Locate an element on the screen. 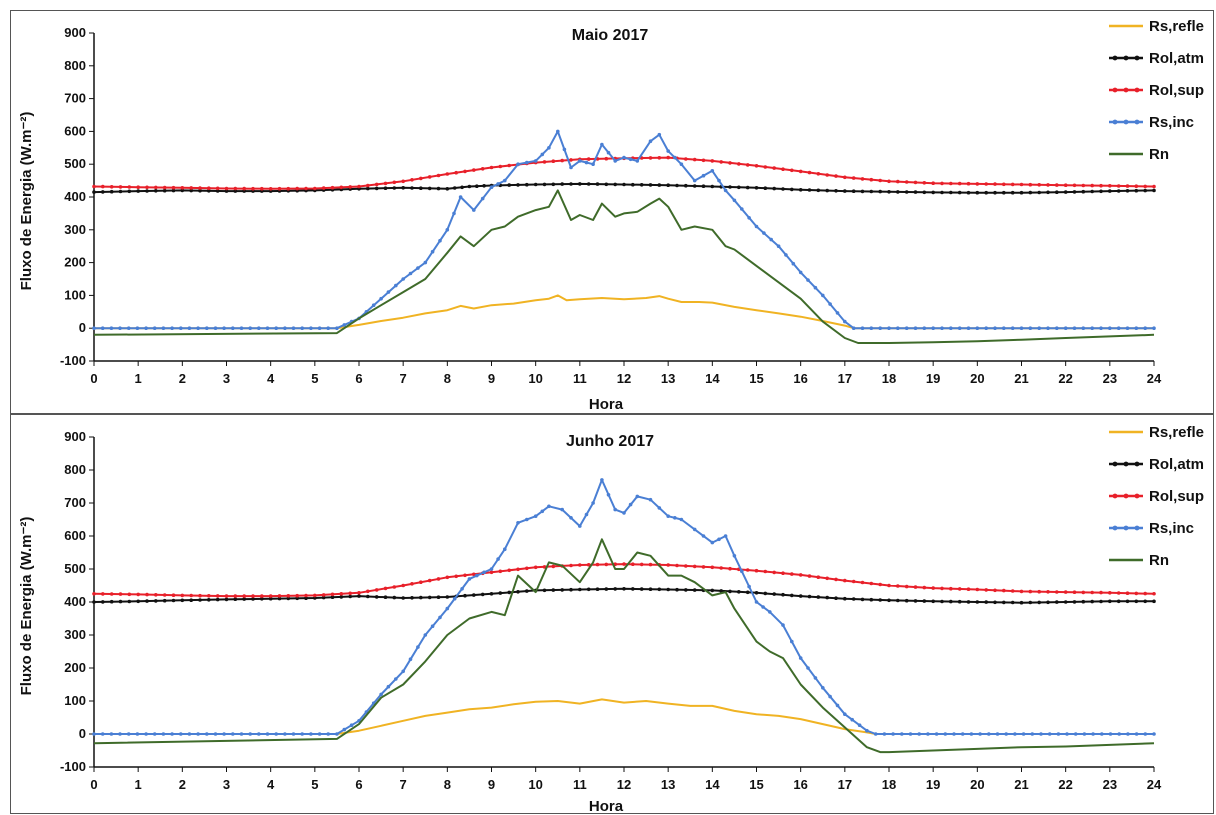 This screenshot has width=1216, height=815. chart-0-y-tick-label: 100 is located at coordinates (75, 294).